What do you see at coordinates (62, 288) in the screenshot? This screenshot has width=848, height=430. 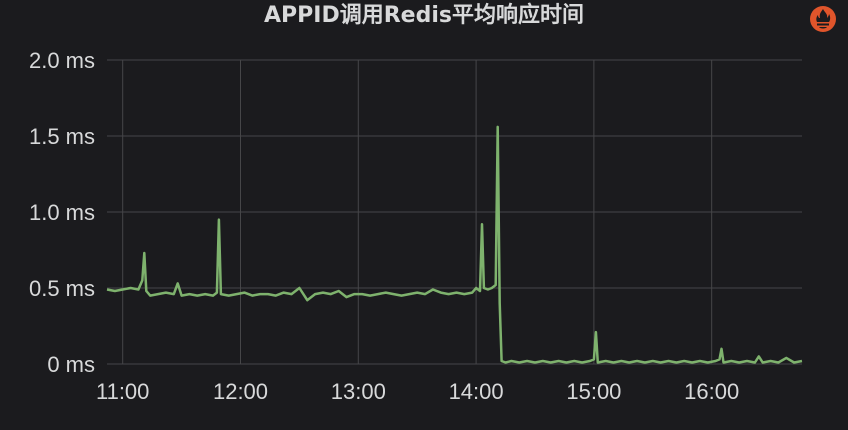 I see `y-tick-label: 0.5 ms` at bounding box center [62, 288].